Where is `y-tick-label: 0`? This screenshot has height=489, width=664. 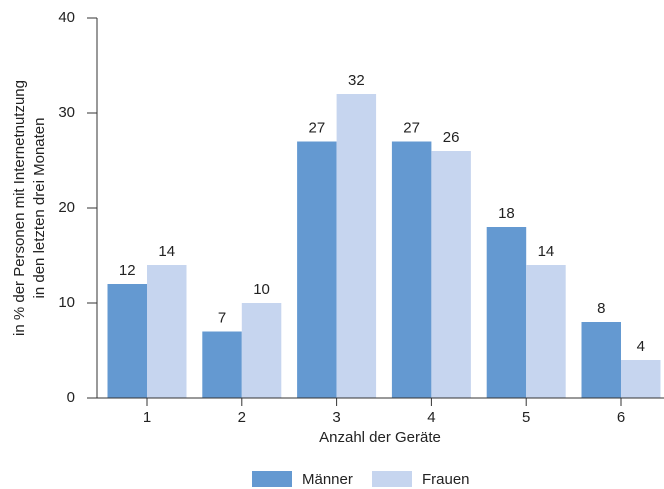
y-tick-label: 0 is located at coordinates (71, 397).